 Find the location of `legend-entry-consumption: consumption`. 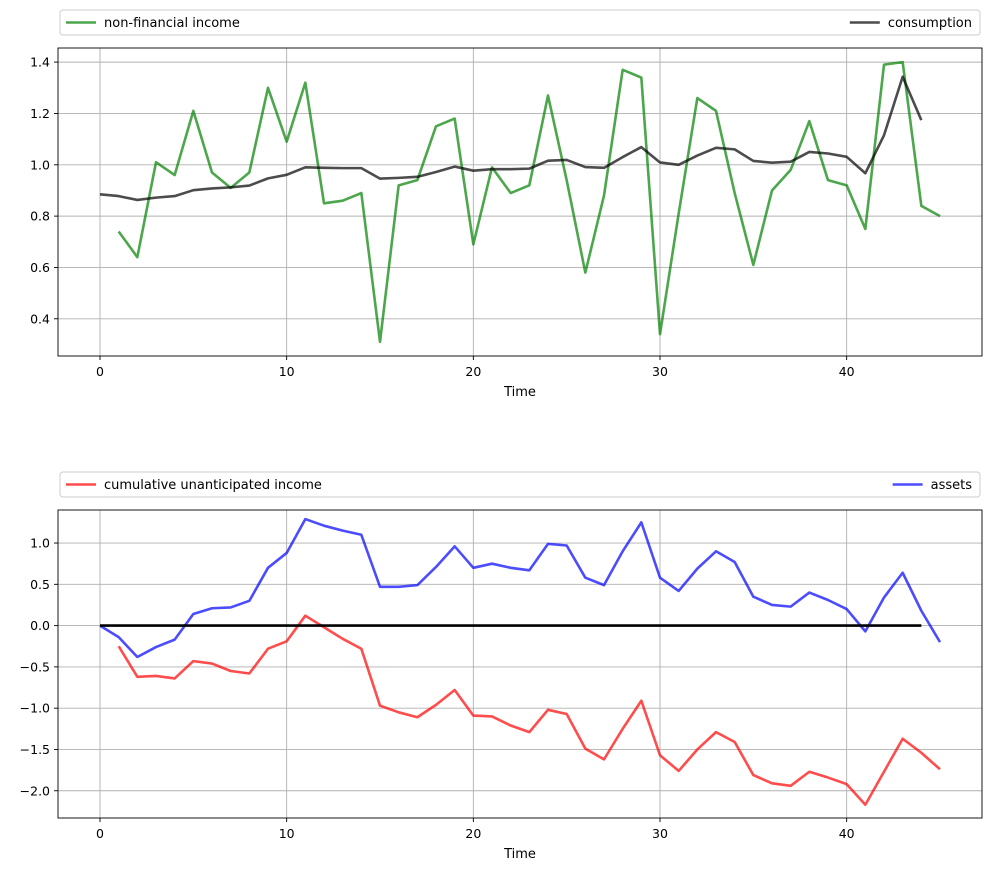

legend-entry-consumption: consumption is located at coordinates (910, 23).